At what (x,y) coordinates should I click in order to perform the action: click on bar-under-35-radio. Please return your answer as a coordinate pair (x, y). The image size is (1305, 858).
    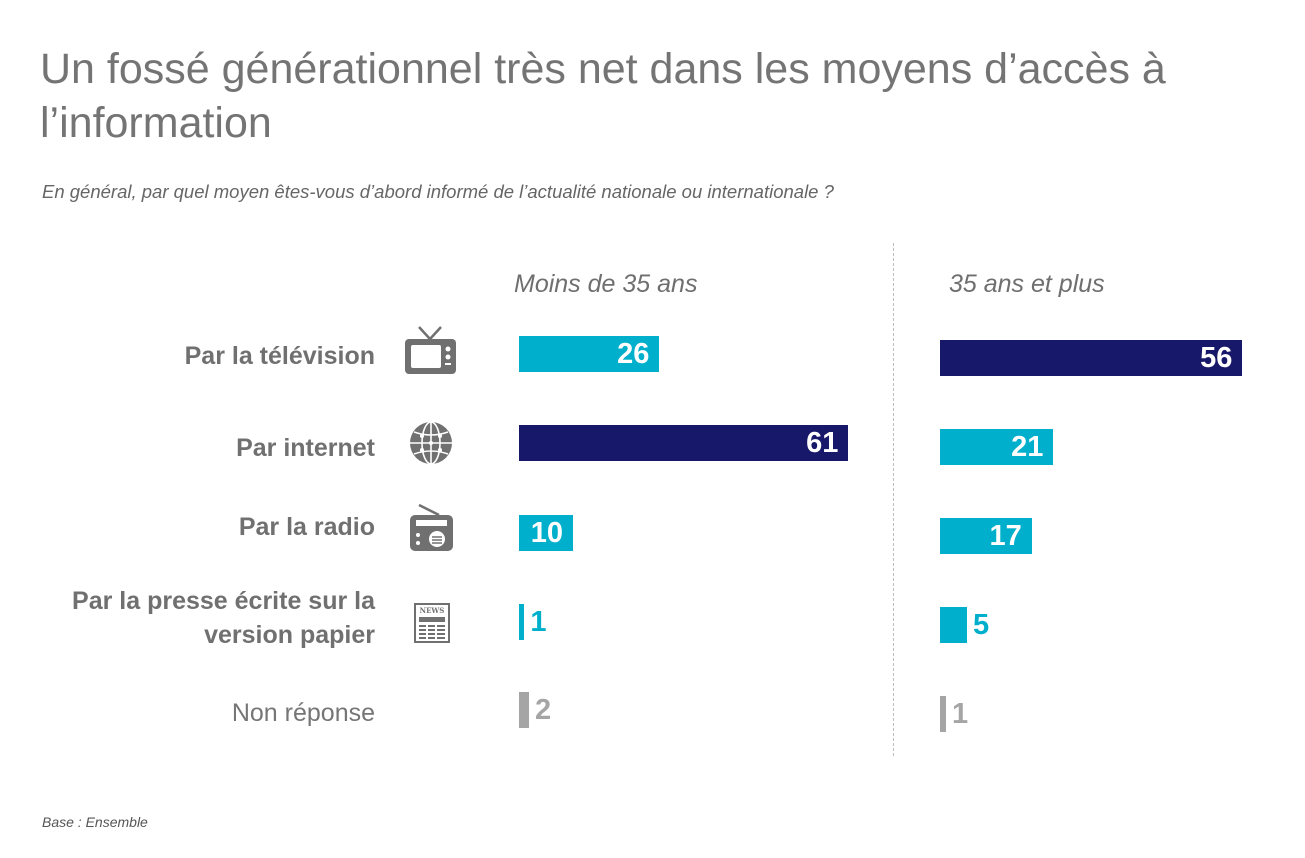
    Looking at the image, I should click on (546, 533).